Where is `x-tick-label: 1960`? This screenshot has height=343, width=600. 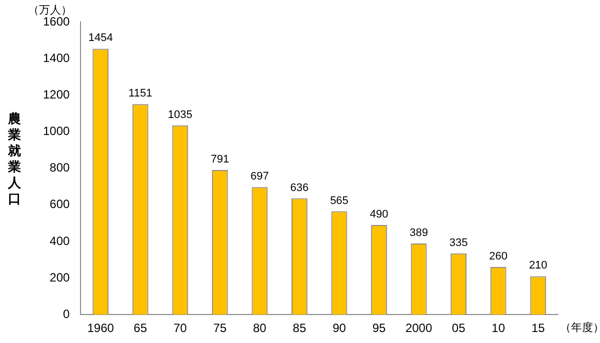
x-tick-label: 1960 is located at coordinates (100, 328).